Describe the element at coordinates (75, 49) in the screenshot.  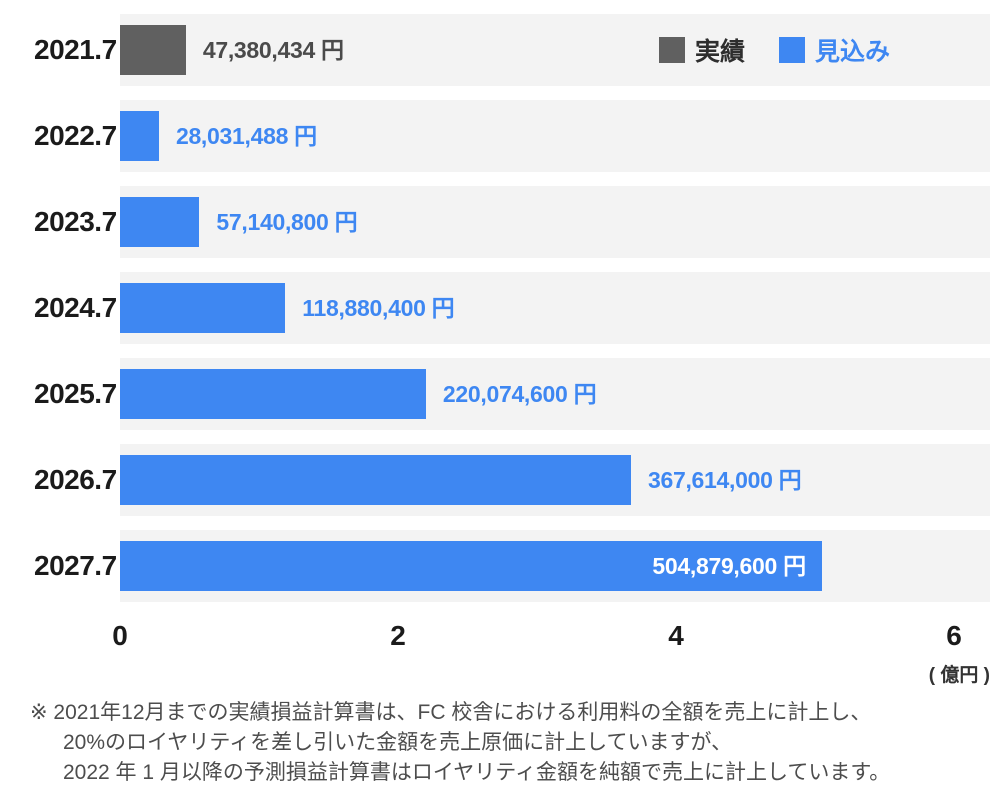
I see `category-label-2021-7: 2021.7` at that location.